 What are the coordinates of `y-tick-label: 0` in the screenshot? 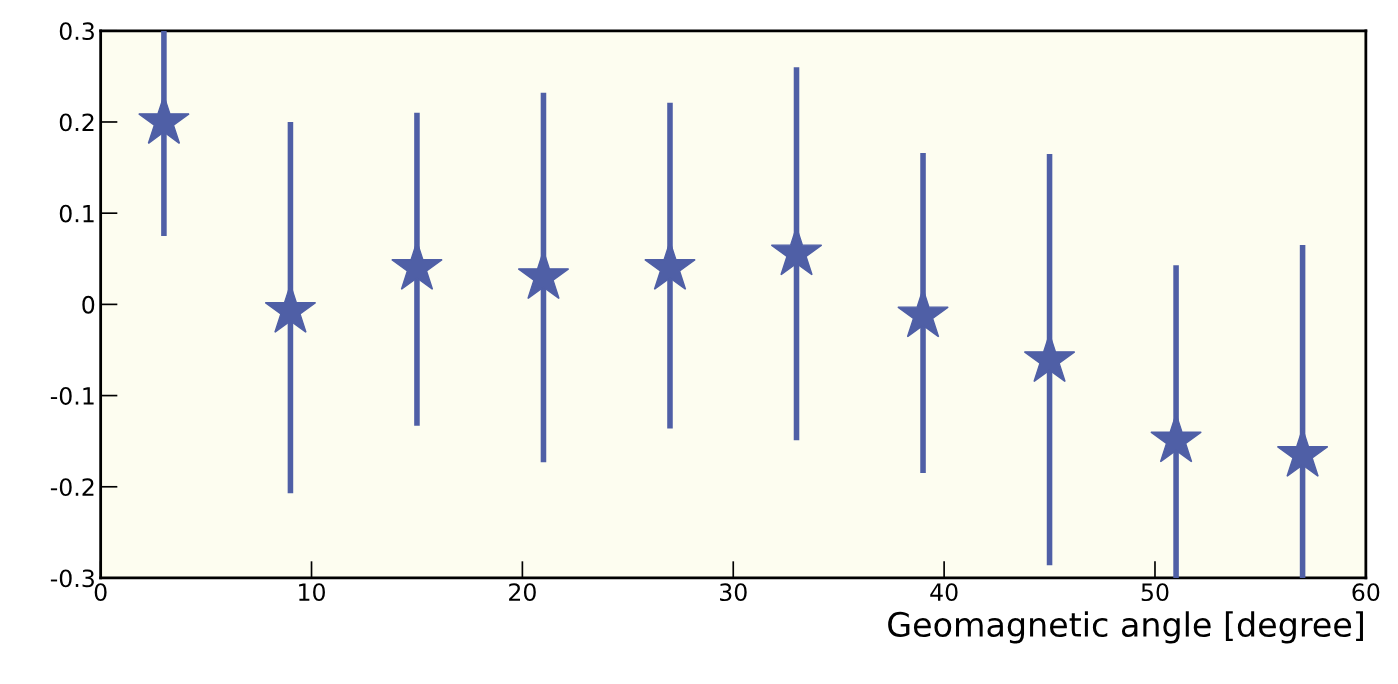 It's located at (88, 304).